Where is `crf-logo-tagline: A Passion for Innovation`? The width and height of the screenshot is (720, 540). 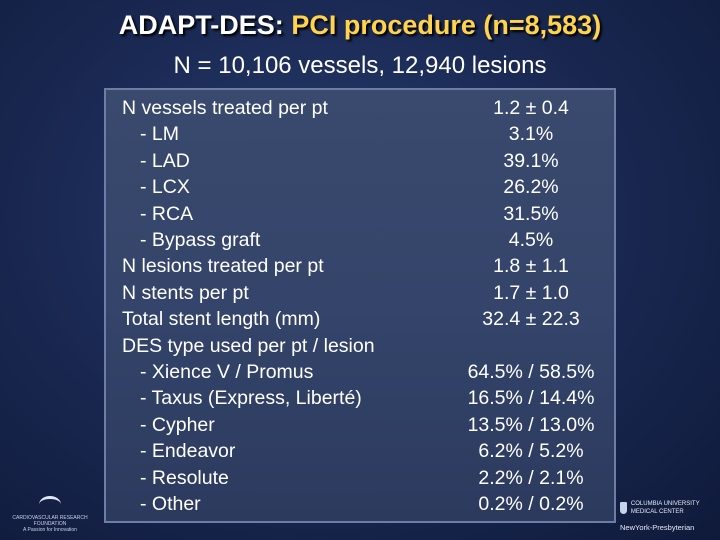
crf-logo-tagline: A Passion for Innovation is located at coordinates (50, 530).